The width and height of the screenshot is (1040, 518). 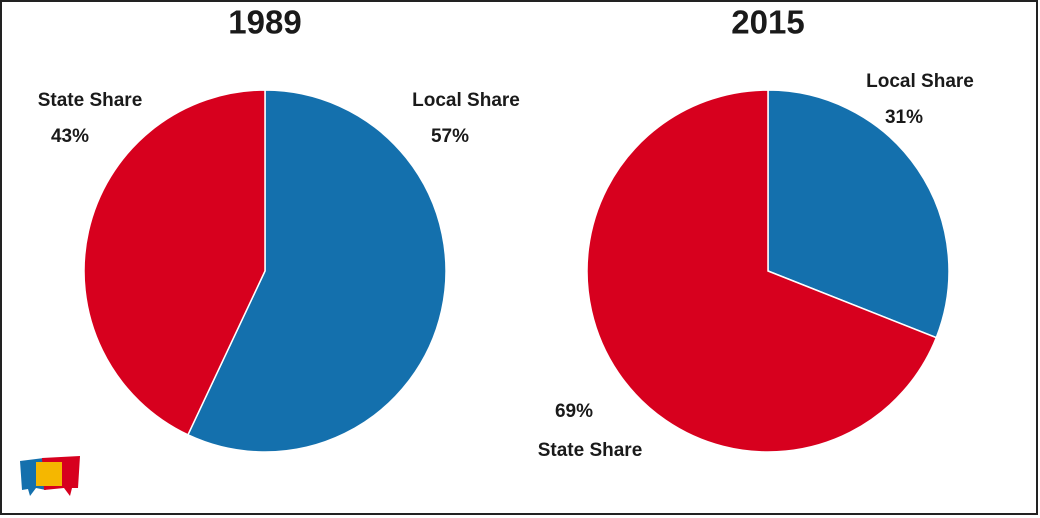 What do you see at coordinates (70, 136) in the screenshot?
I see `slice-value-label: 43%` at bounding box center [70, 136].